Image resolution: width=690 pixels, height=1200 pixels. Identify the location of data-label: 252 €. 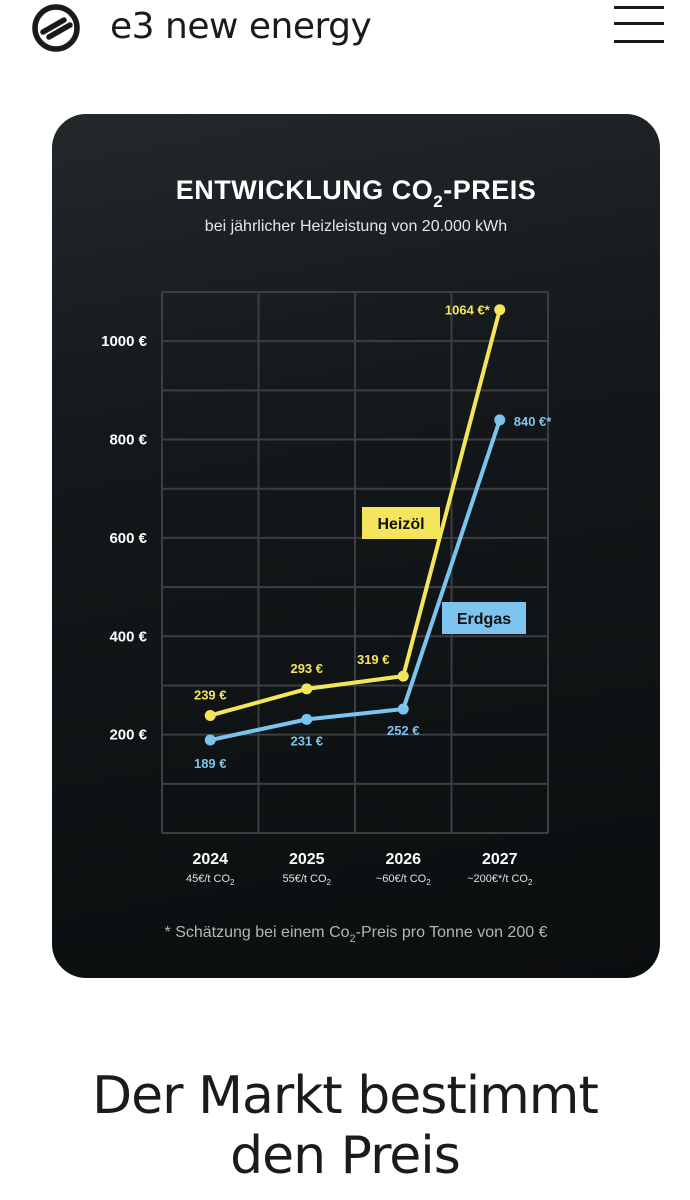
(403, 730).